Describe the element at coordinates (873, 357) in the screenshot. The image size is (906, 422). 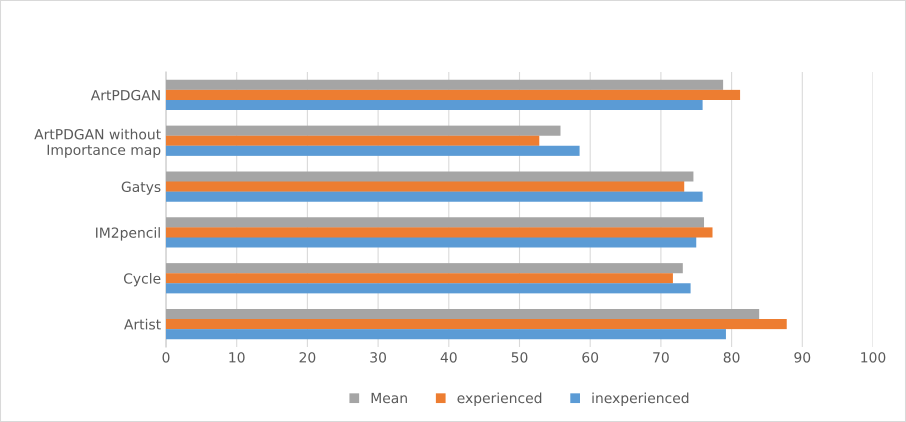
I see `x-tick-label: 100` at that location.